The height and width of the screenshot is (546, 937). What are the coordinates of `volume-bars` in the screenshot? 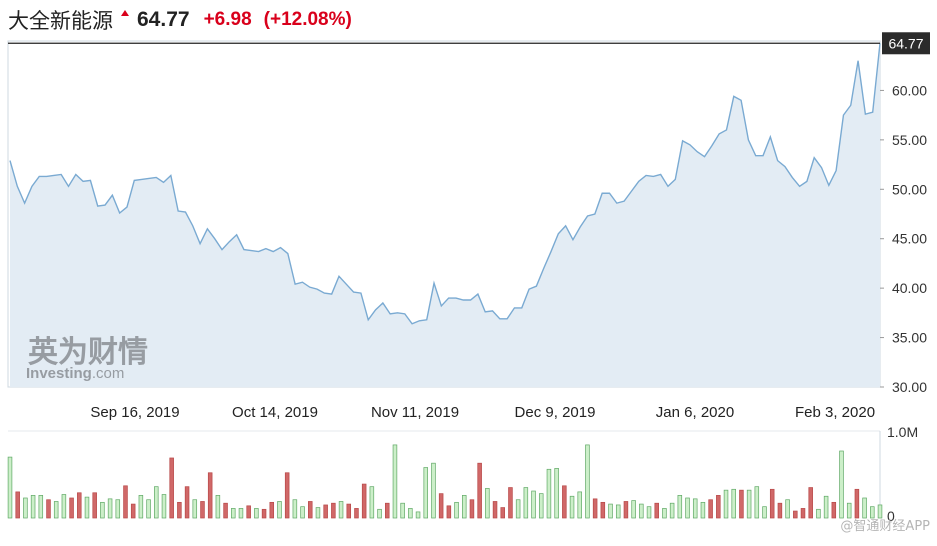 It's located at (445, 481).